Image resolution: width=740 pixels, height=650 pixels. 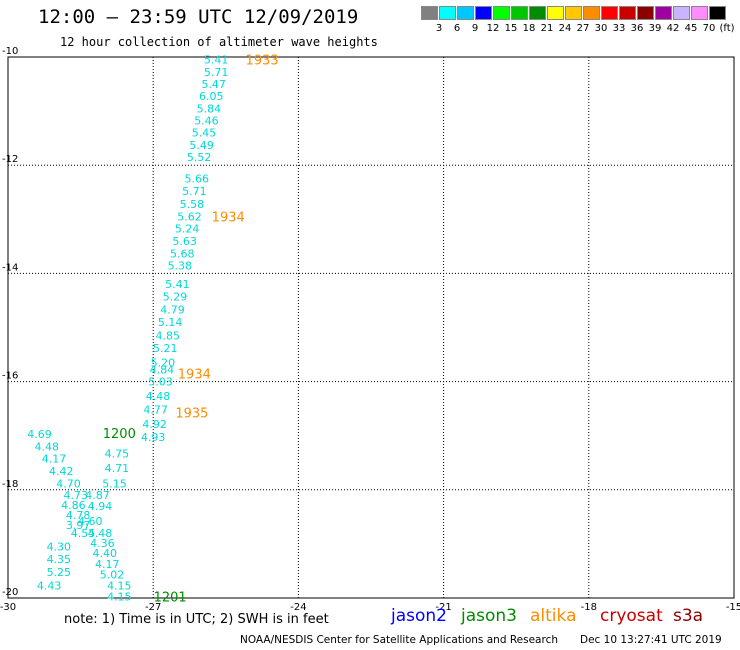 I want to click on lon-tick-label: -30, so click(x=8, y=607).